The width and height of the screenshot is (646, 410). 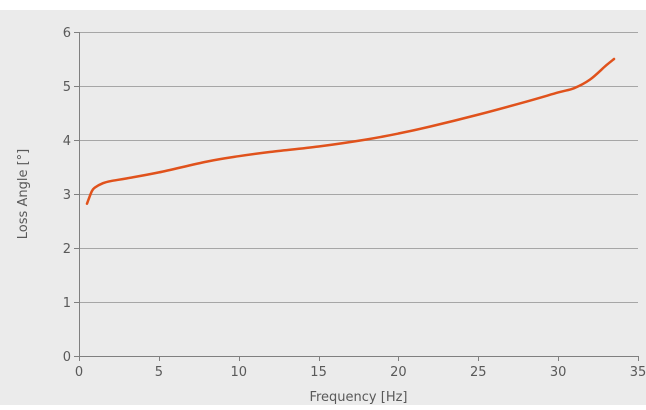 I want to click on x-tick-label-2: 10, so click(x=238, y=372).